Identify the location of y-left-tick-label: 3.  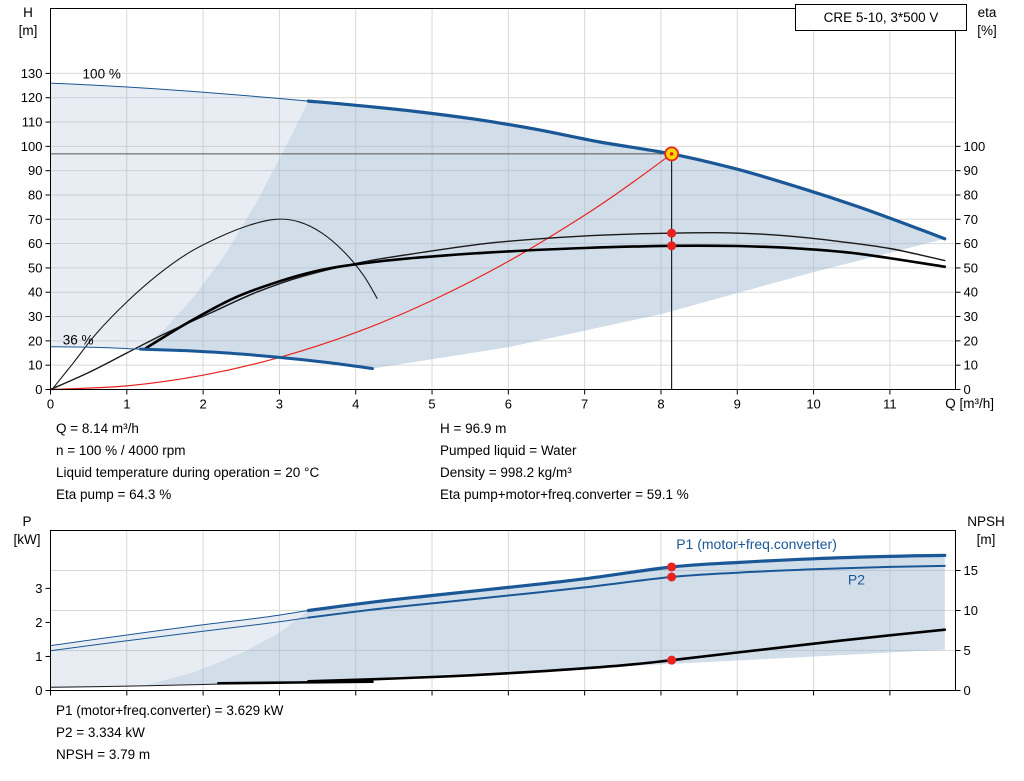
(38, 588).